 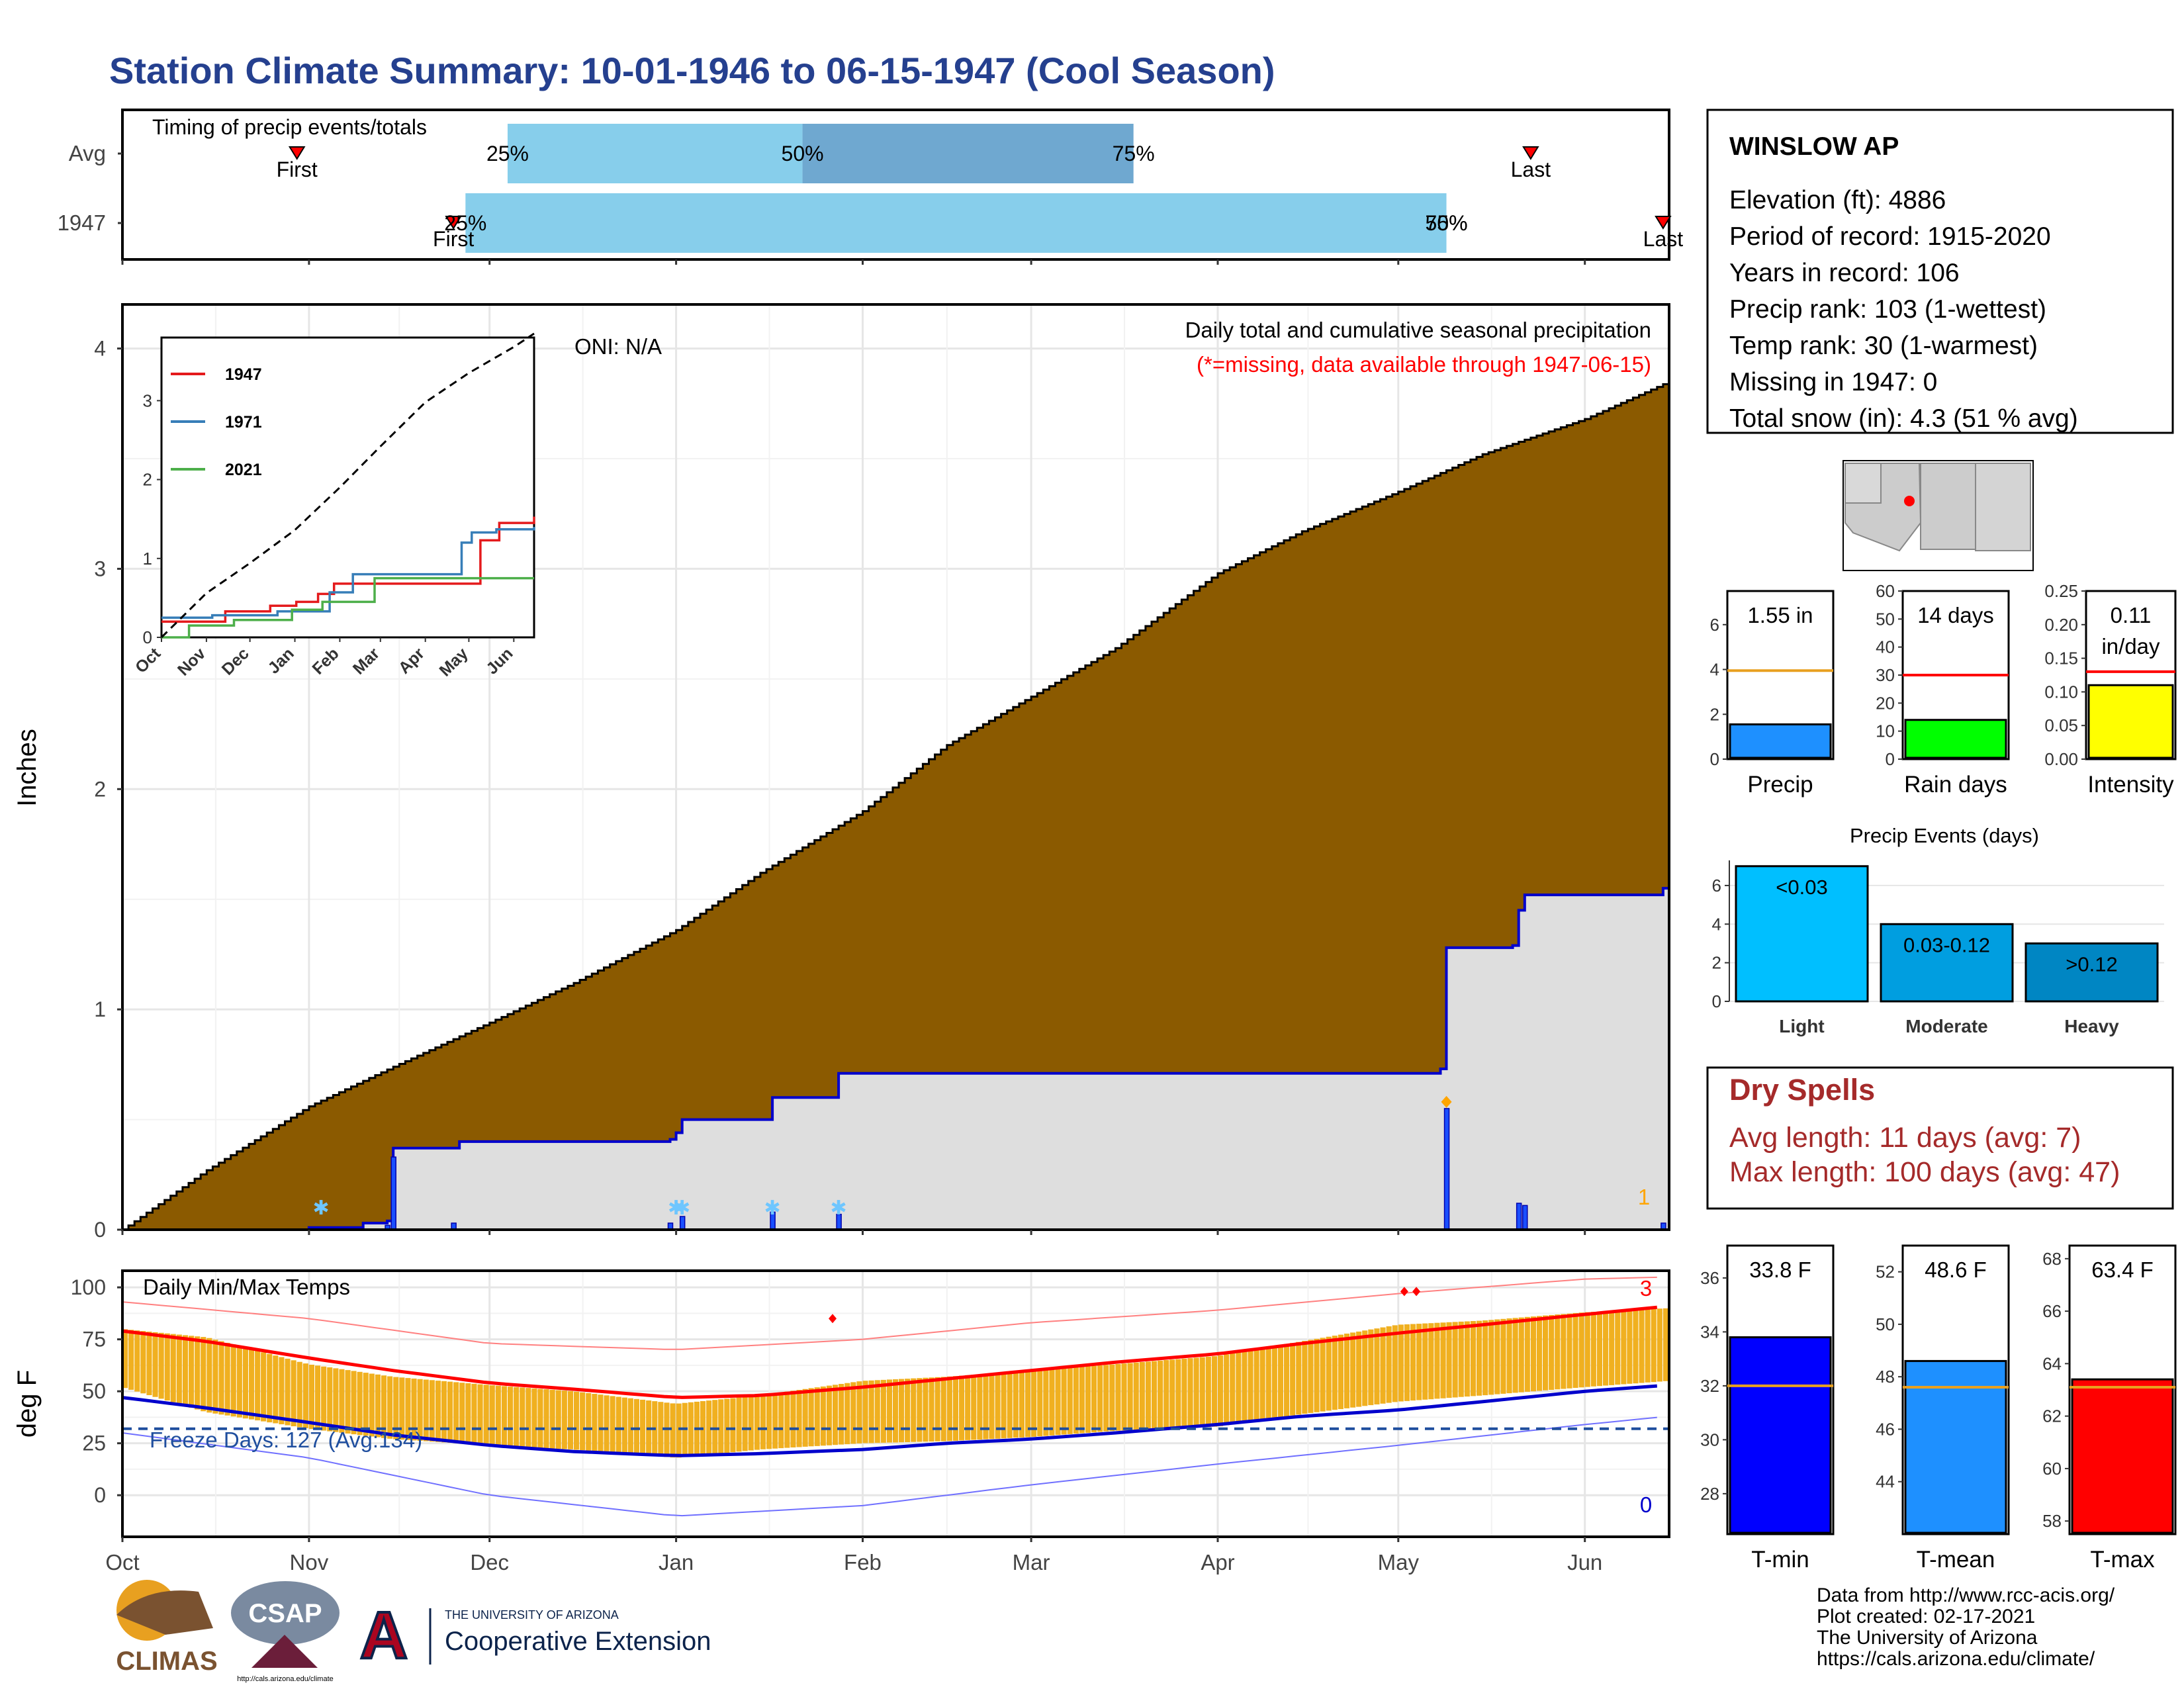 I want to click on summary-y-tick-label: 0.00, so click(x=2061, y=759).